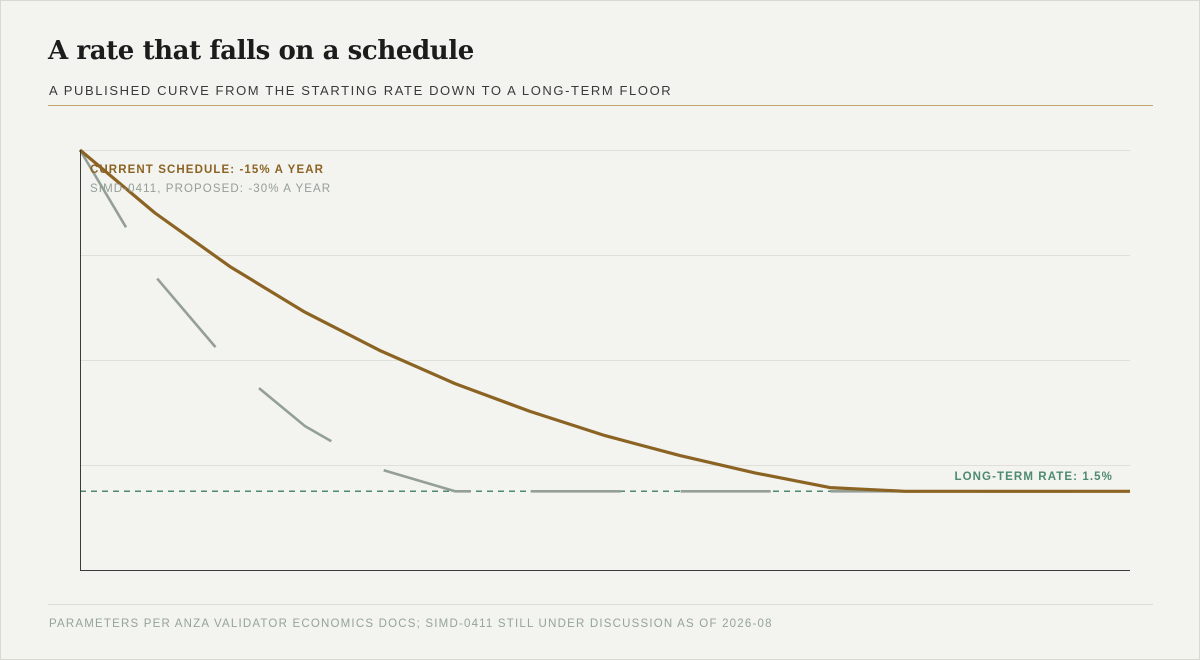 The image size is (1200, 660). What do you see at coordinates (261, 51) in the screenshot?
I see `chart-title: A rate that falls on a schedule` at bounding box center [261, 51].